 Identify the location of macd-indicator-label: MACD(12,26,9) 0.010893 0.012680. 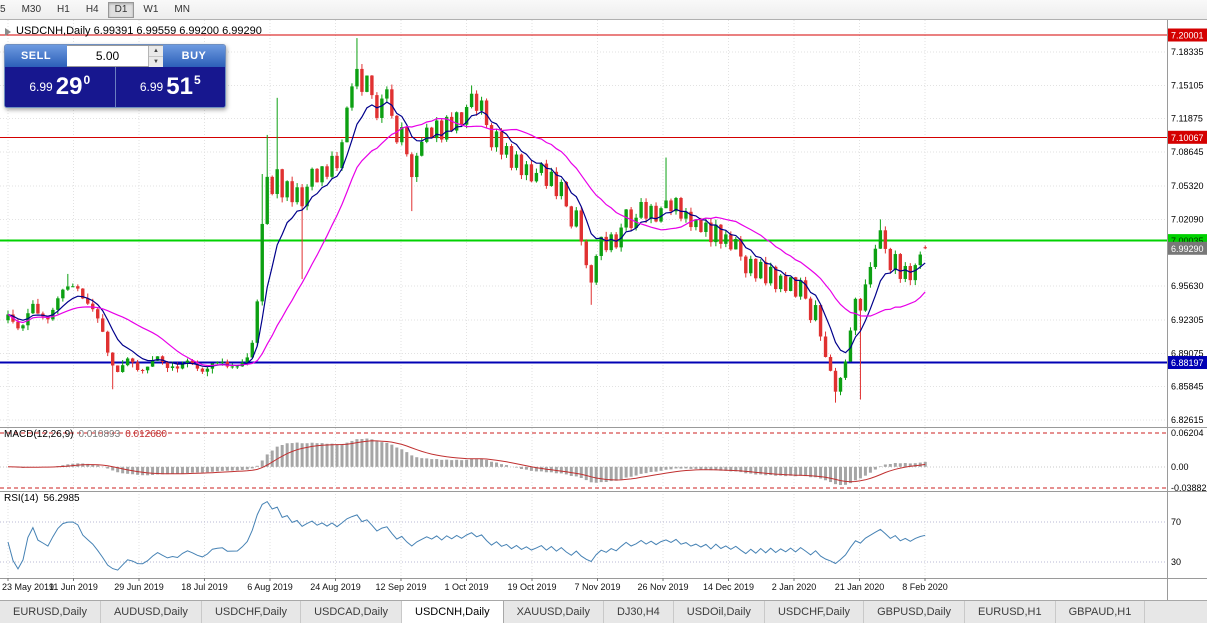
(85, 434).